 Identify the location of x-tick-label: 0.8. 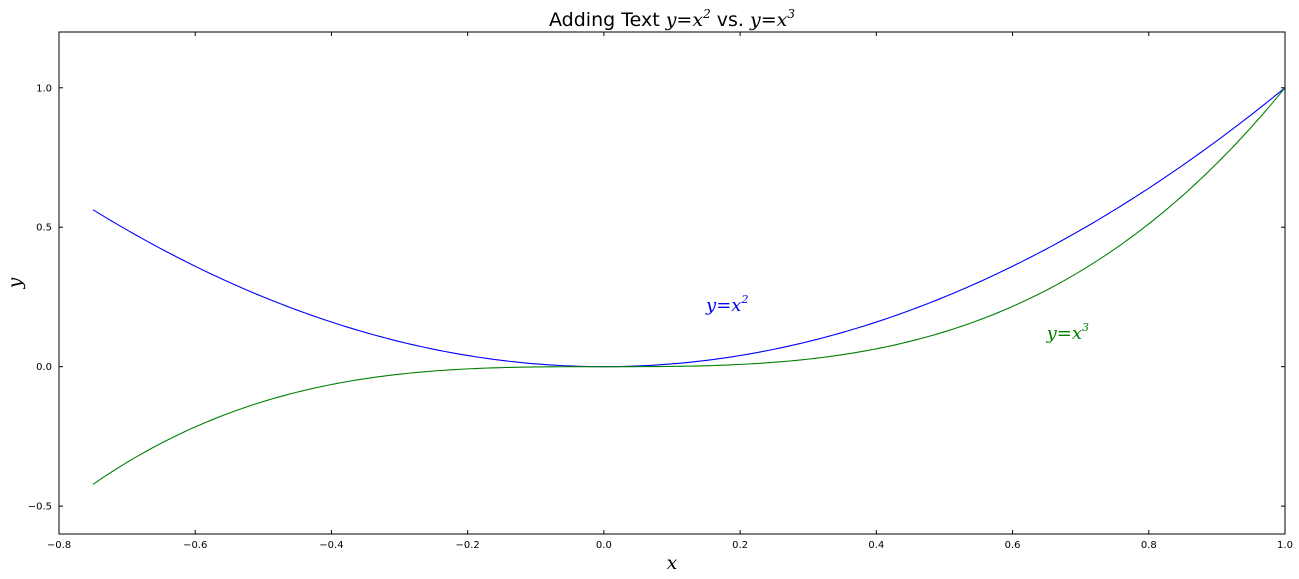
(1149, 545).